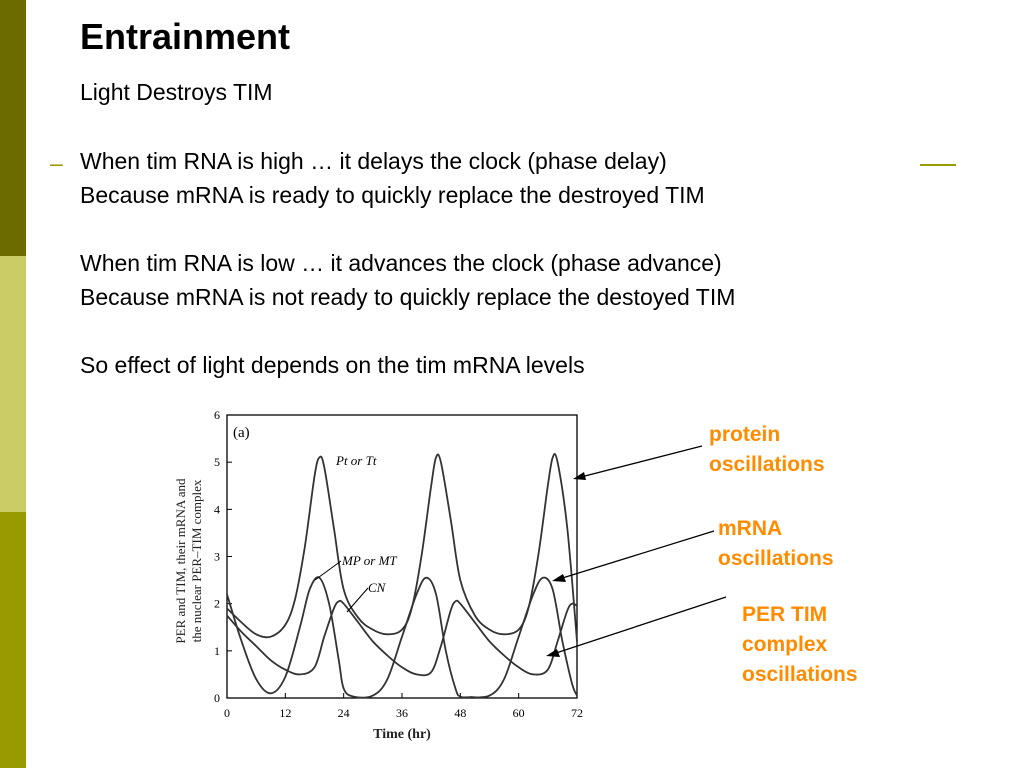 The image size is (1024, 768). Describe the element at coordinates (217, 557) in the screenshot. I see `y-tick-label: 3` at that location.